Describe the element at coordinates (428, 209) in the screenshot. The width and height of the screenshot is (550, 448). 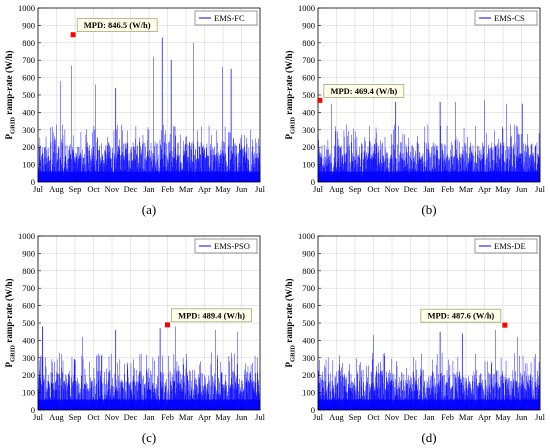
I see `panel-label: (b)` at that location.